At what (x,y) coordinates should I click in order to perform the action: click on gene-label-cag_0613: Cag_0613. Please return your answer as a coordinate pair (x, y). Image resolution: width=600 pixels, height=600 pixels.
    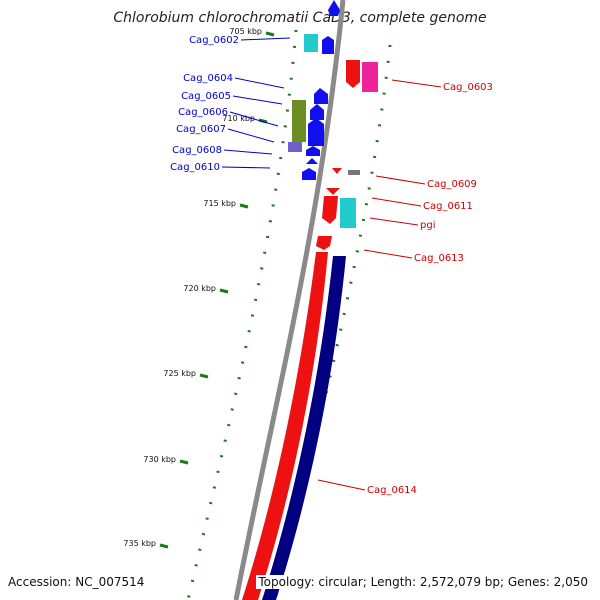
    Looking at the image, I should click on (439, 258).